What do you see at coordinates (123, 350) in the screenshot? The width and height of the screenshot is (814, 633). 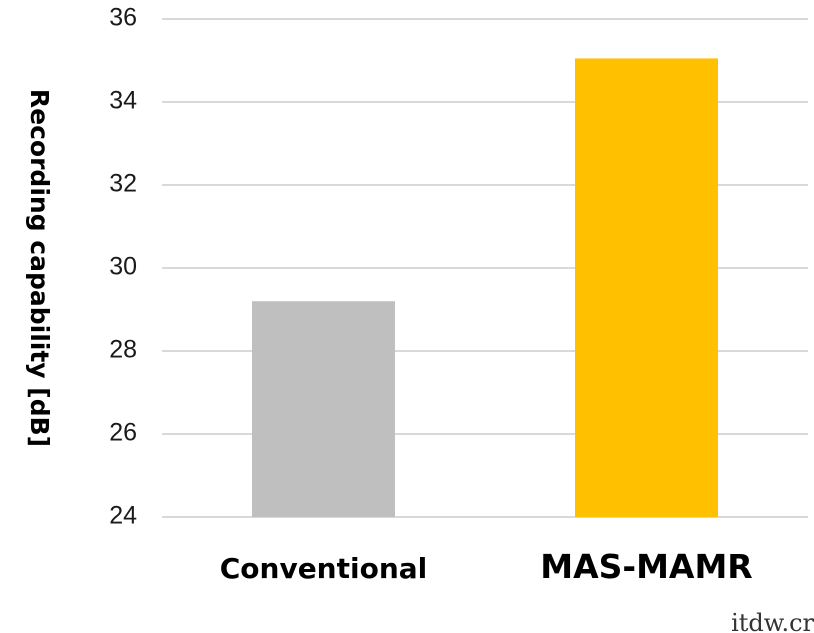 I see `y-tick-label: 28` at bounding box center [123, 350].